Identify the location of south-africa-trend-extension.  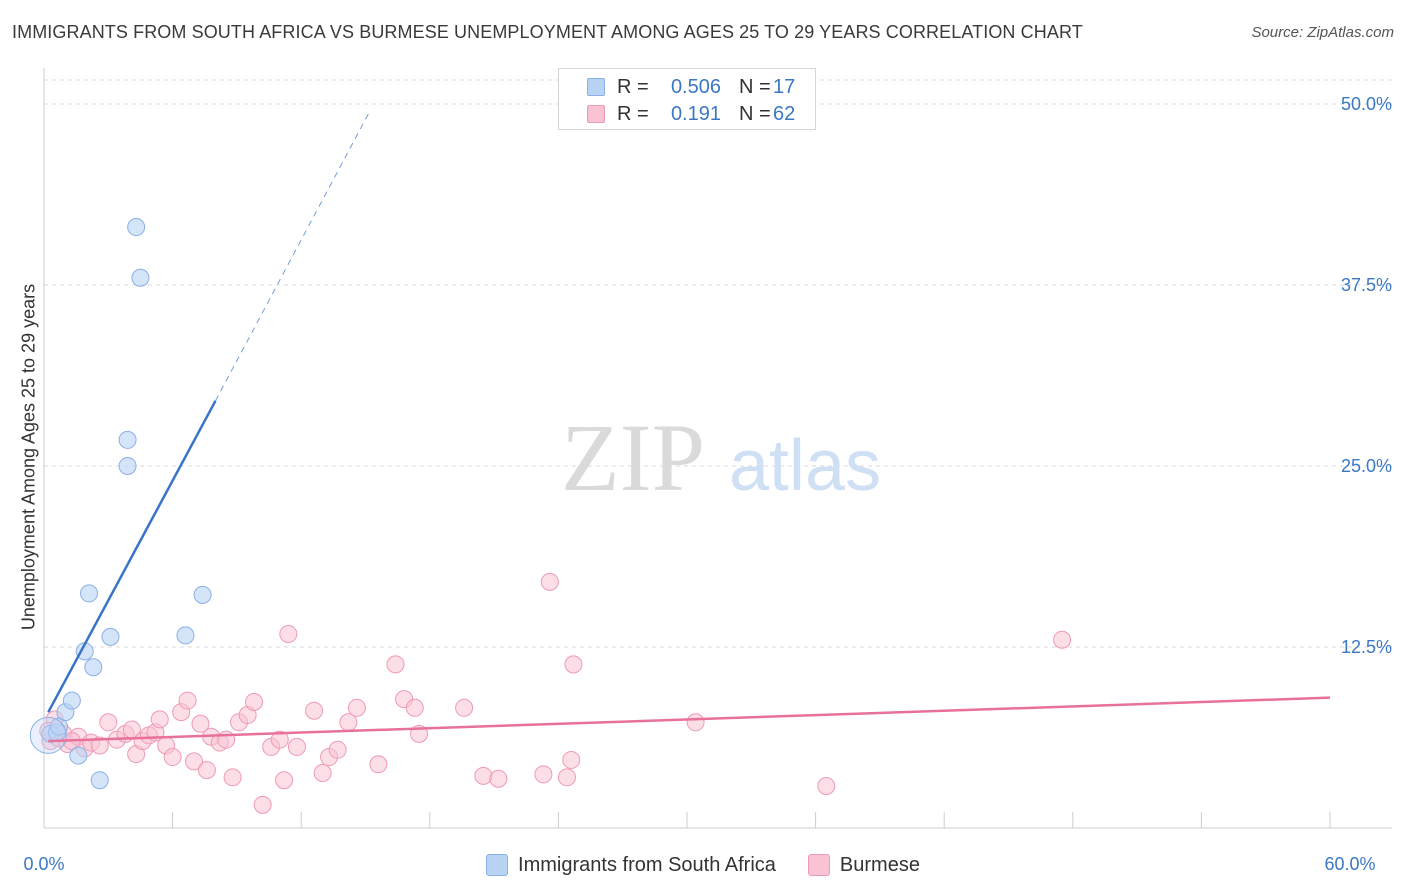
(293, 256).